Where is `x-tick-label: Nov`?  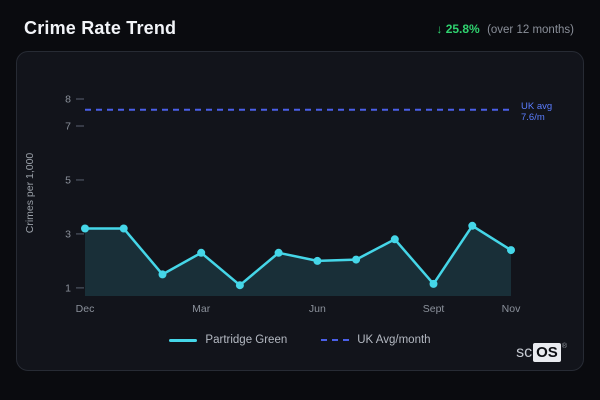
x-tick-label: Nov is located at coordinates (511, 309).